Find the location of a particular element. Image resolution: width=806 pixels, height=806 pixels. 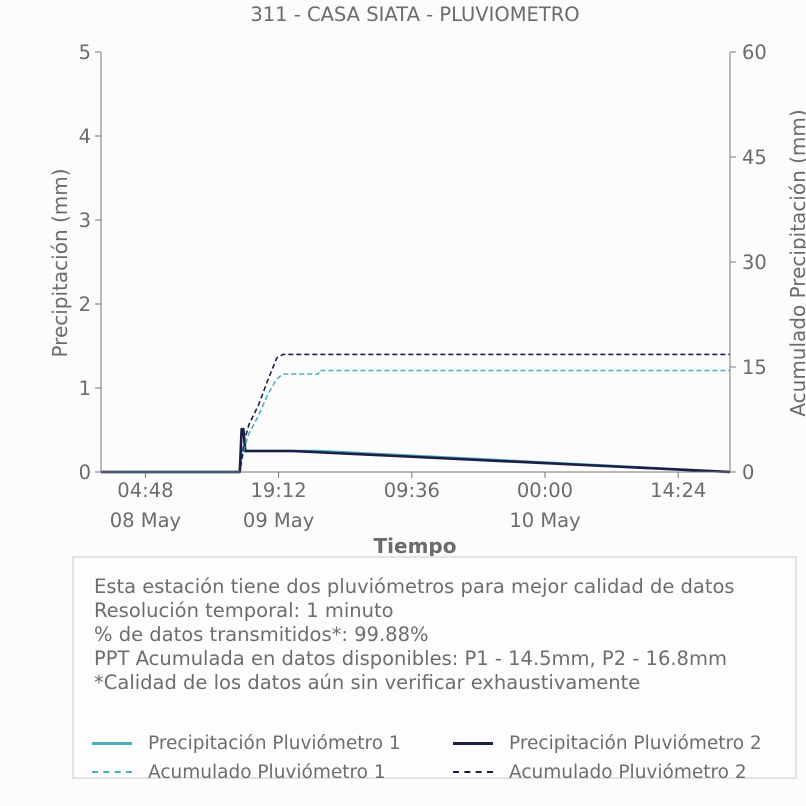

y-tick-label: 2 is located at coordinates (85, 304).